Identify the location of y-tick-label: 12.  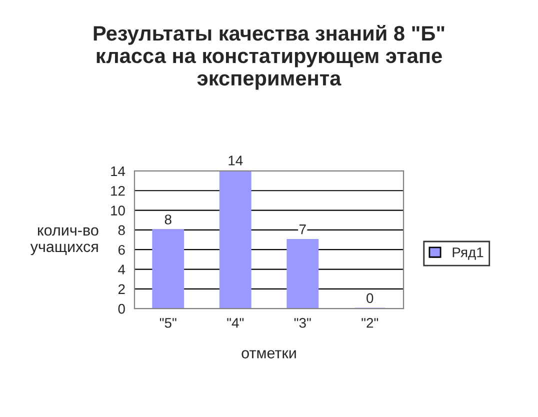
(118, 191).